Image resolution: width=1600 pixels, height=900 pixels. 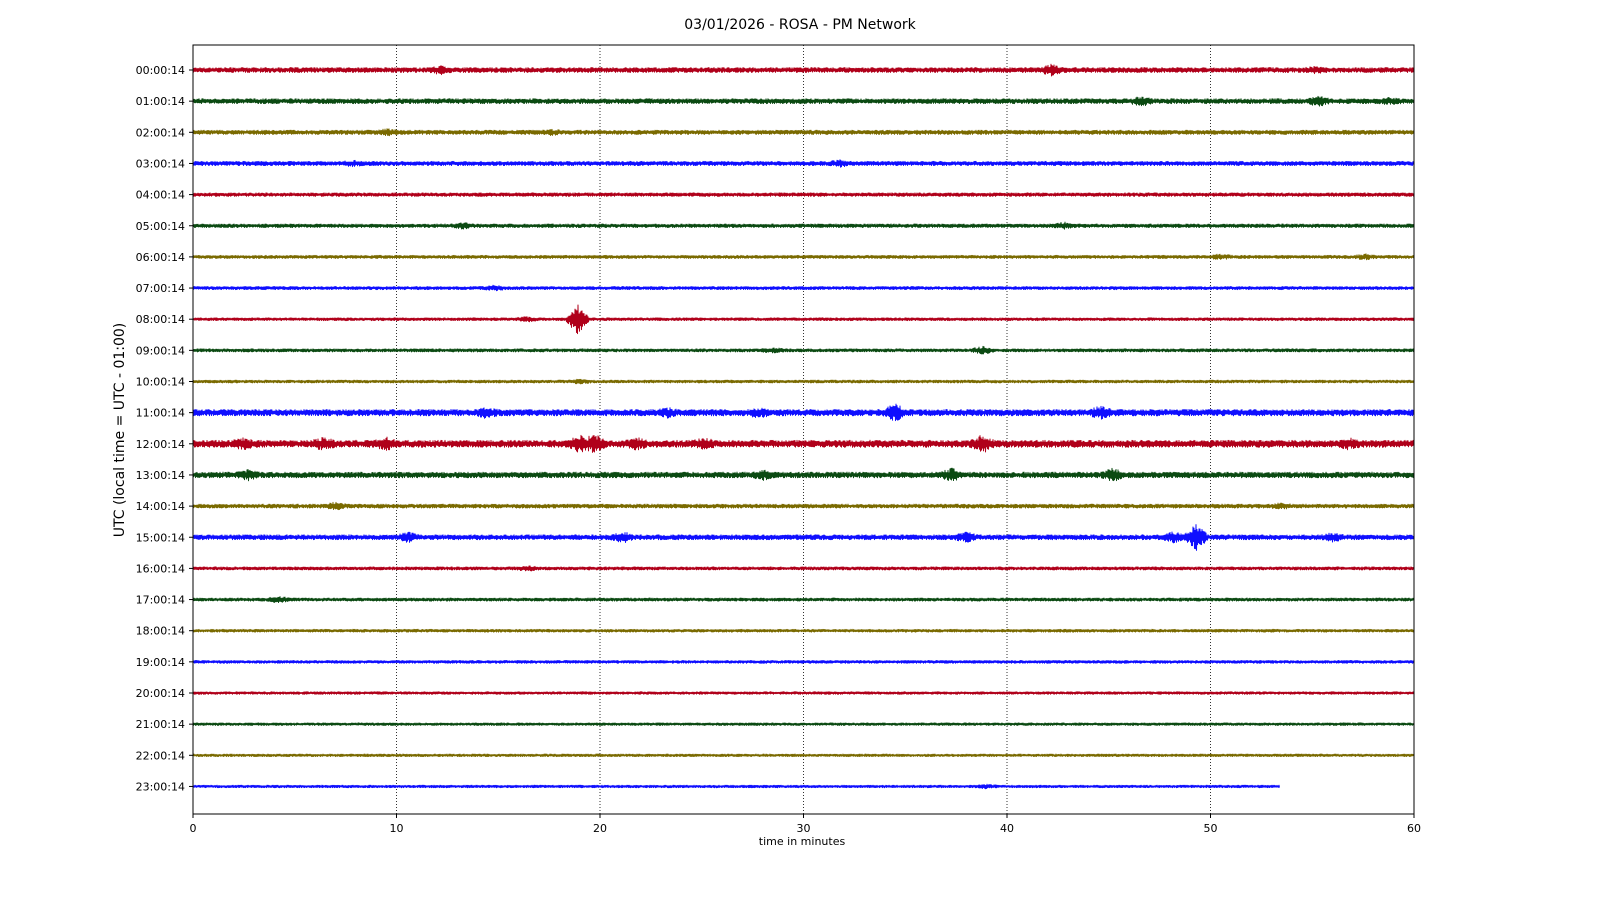 I want to click on y-tick-label: 13:00:14, so click(x=160, y=475).